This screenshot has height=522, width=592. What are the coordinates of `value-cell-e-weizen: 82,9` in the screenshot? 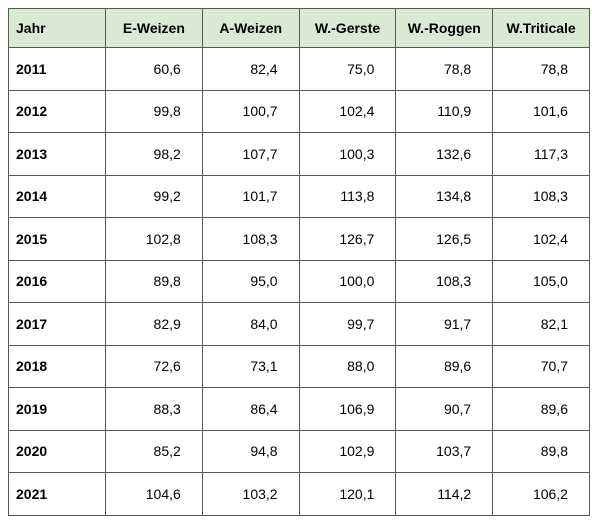 It's located at (154, 324).